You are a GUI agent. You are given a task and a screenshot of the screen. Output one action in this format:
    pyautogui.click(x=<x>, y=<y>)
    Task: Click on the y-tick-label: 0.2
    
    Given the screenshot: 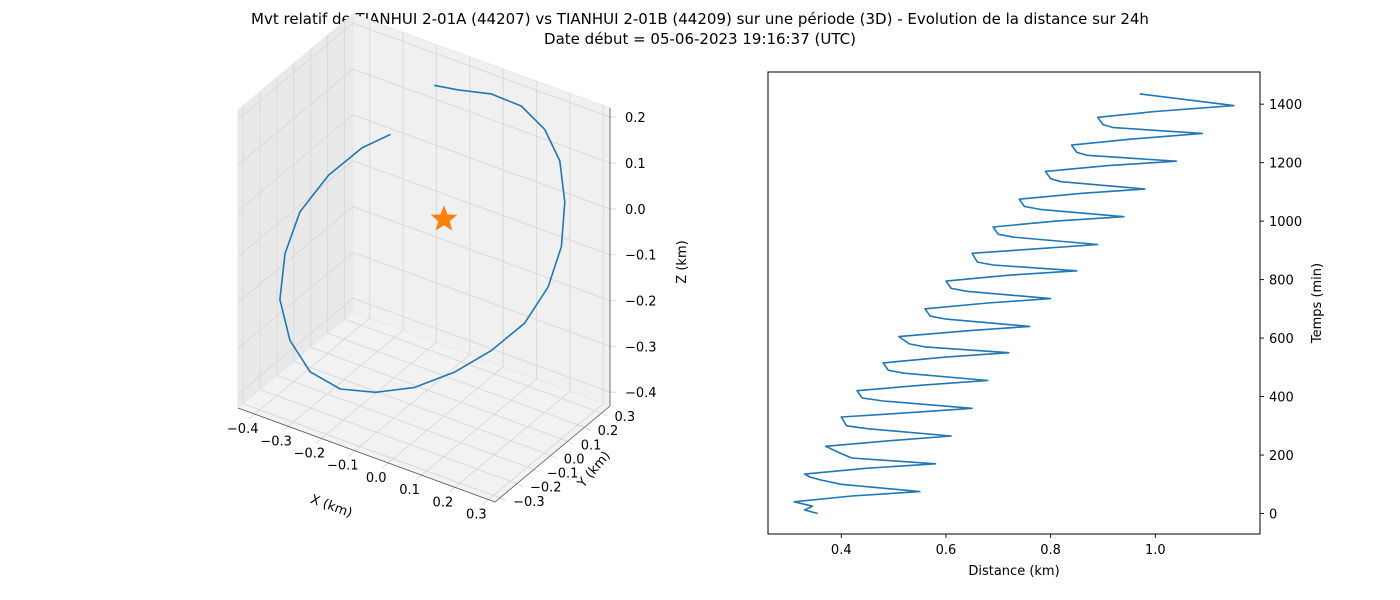 What is the action you would take?
    pyautogui.click(x=608, y=431)
    